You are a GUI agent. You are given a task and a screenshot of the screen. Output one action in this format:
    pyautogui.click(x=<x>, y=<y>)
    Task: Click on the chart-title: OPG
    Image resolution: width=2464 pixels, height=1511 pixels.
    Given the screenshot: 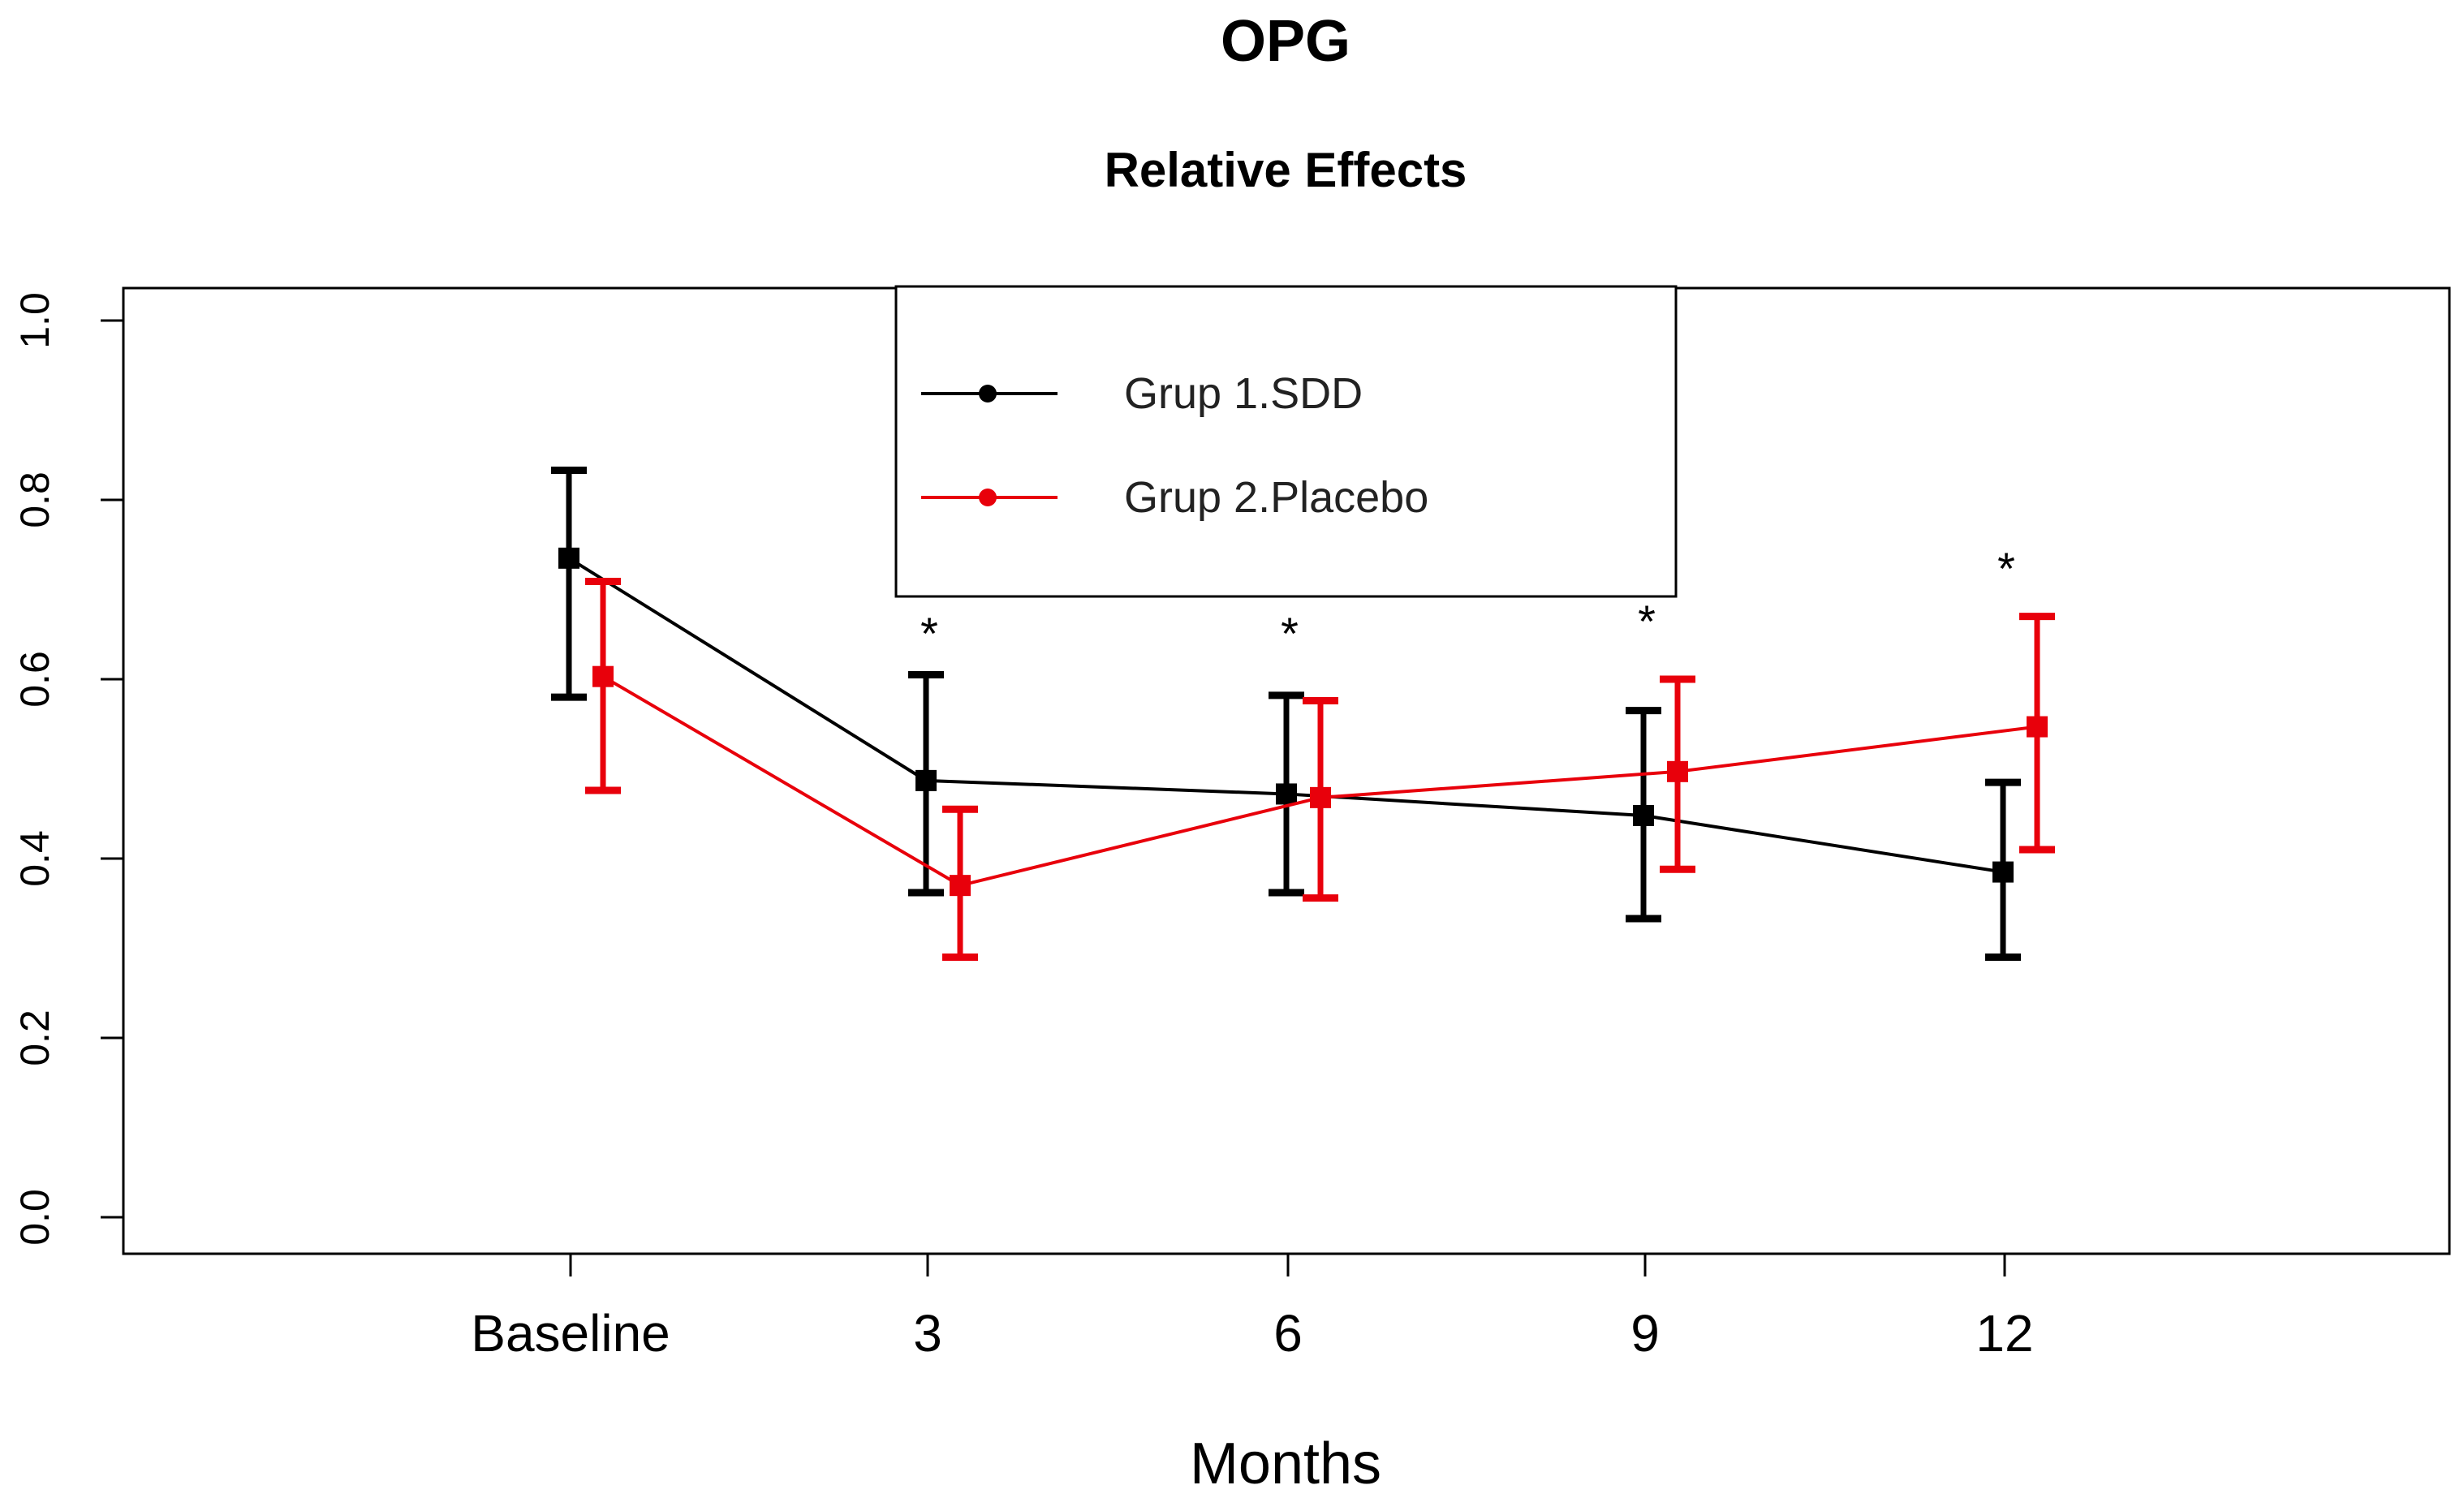 What is the action you would take?
    pyautogui.click(x=1285, y=41)
    